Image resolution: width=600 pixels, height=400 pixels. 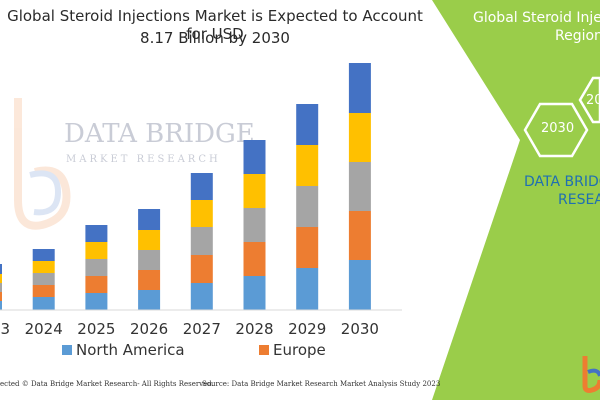 I want to click on bar-segment-2027-s3, so click(x=201, y=213).